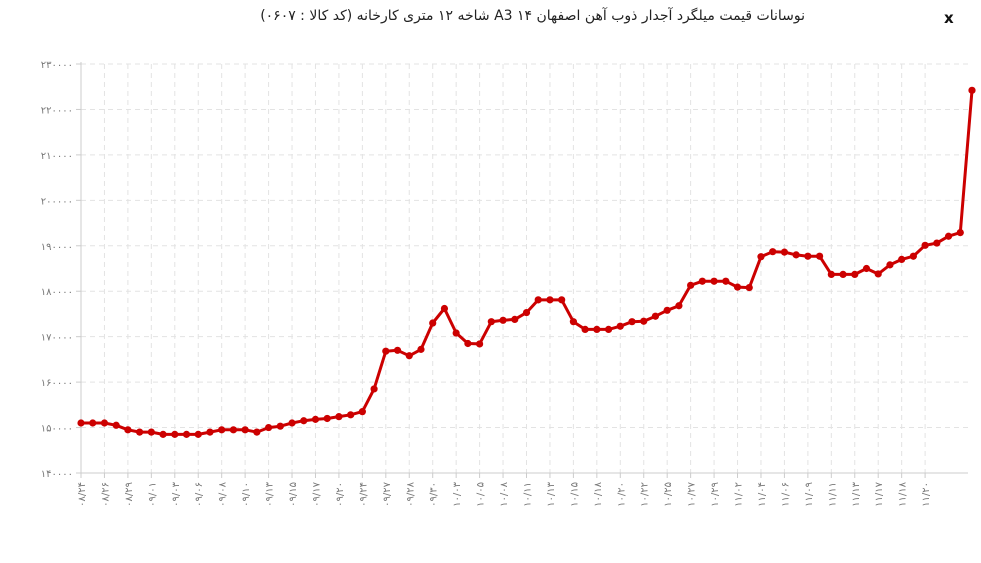  I want to click on y-tick-label: ۲۰۰۰۰۰, so click(57, 201).